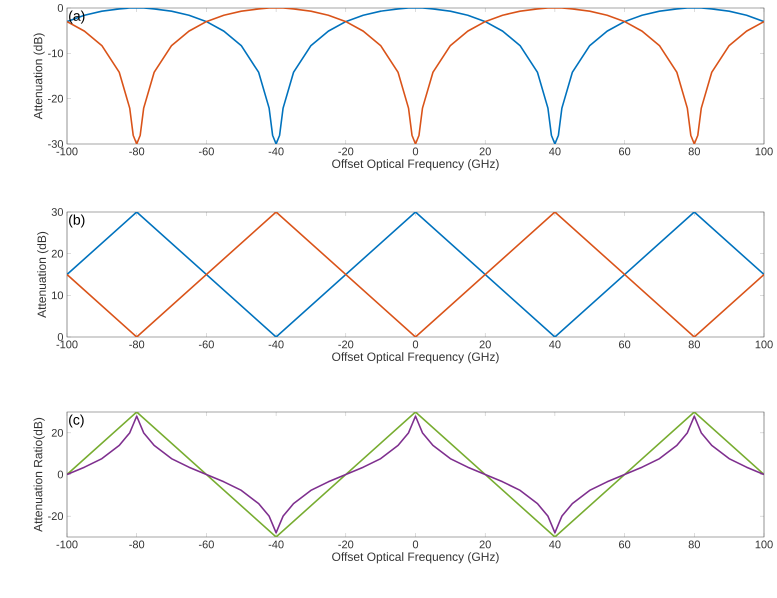  I want to click on annotation: (b), so click(76, 221).